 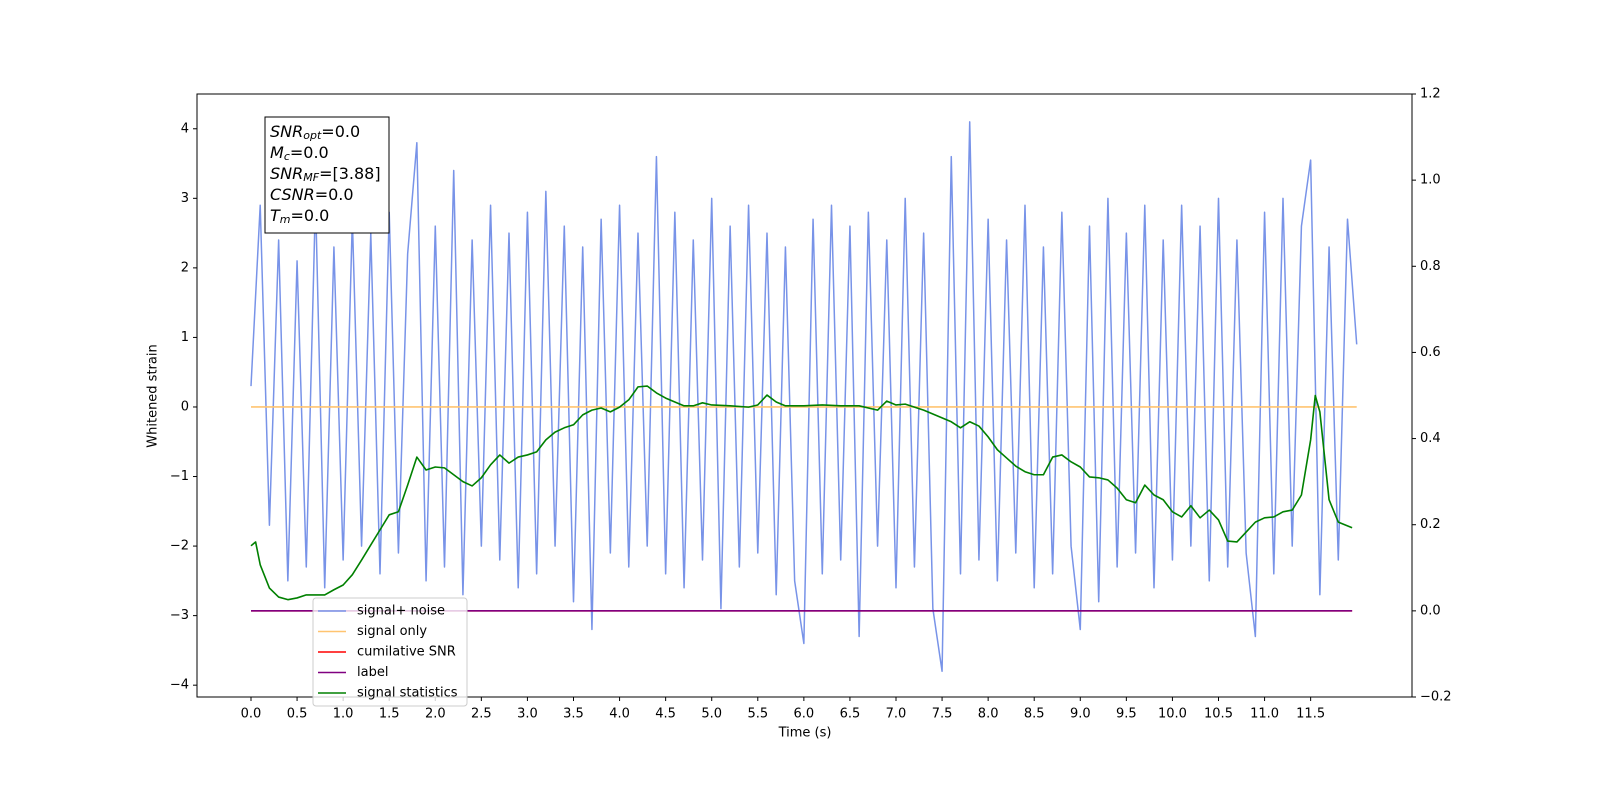 I want to click on y-tick-label: 3, so click(x=185, y=198).